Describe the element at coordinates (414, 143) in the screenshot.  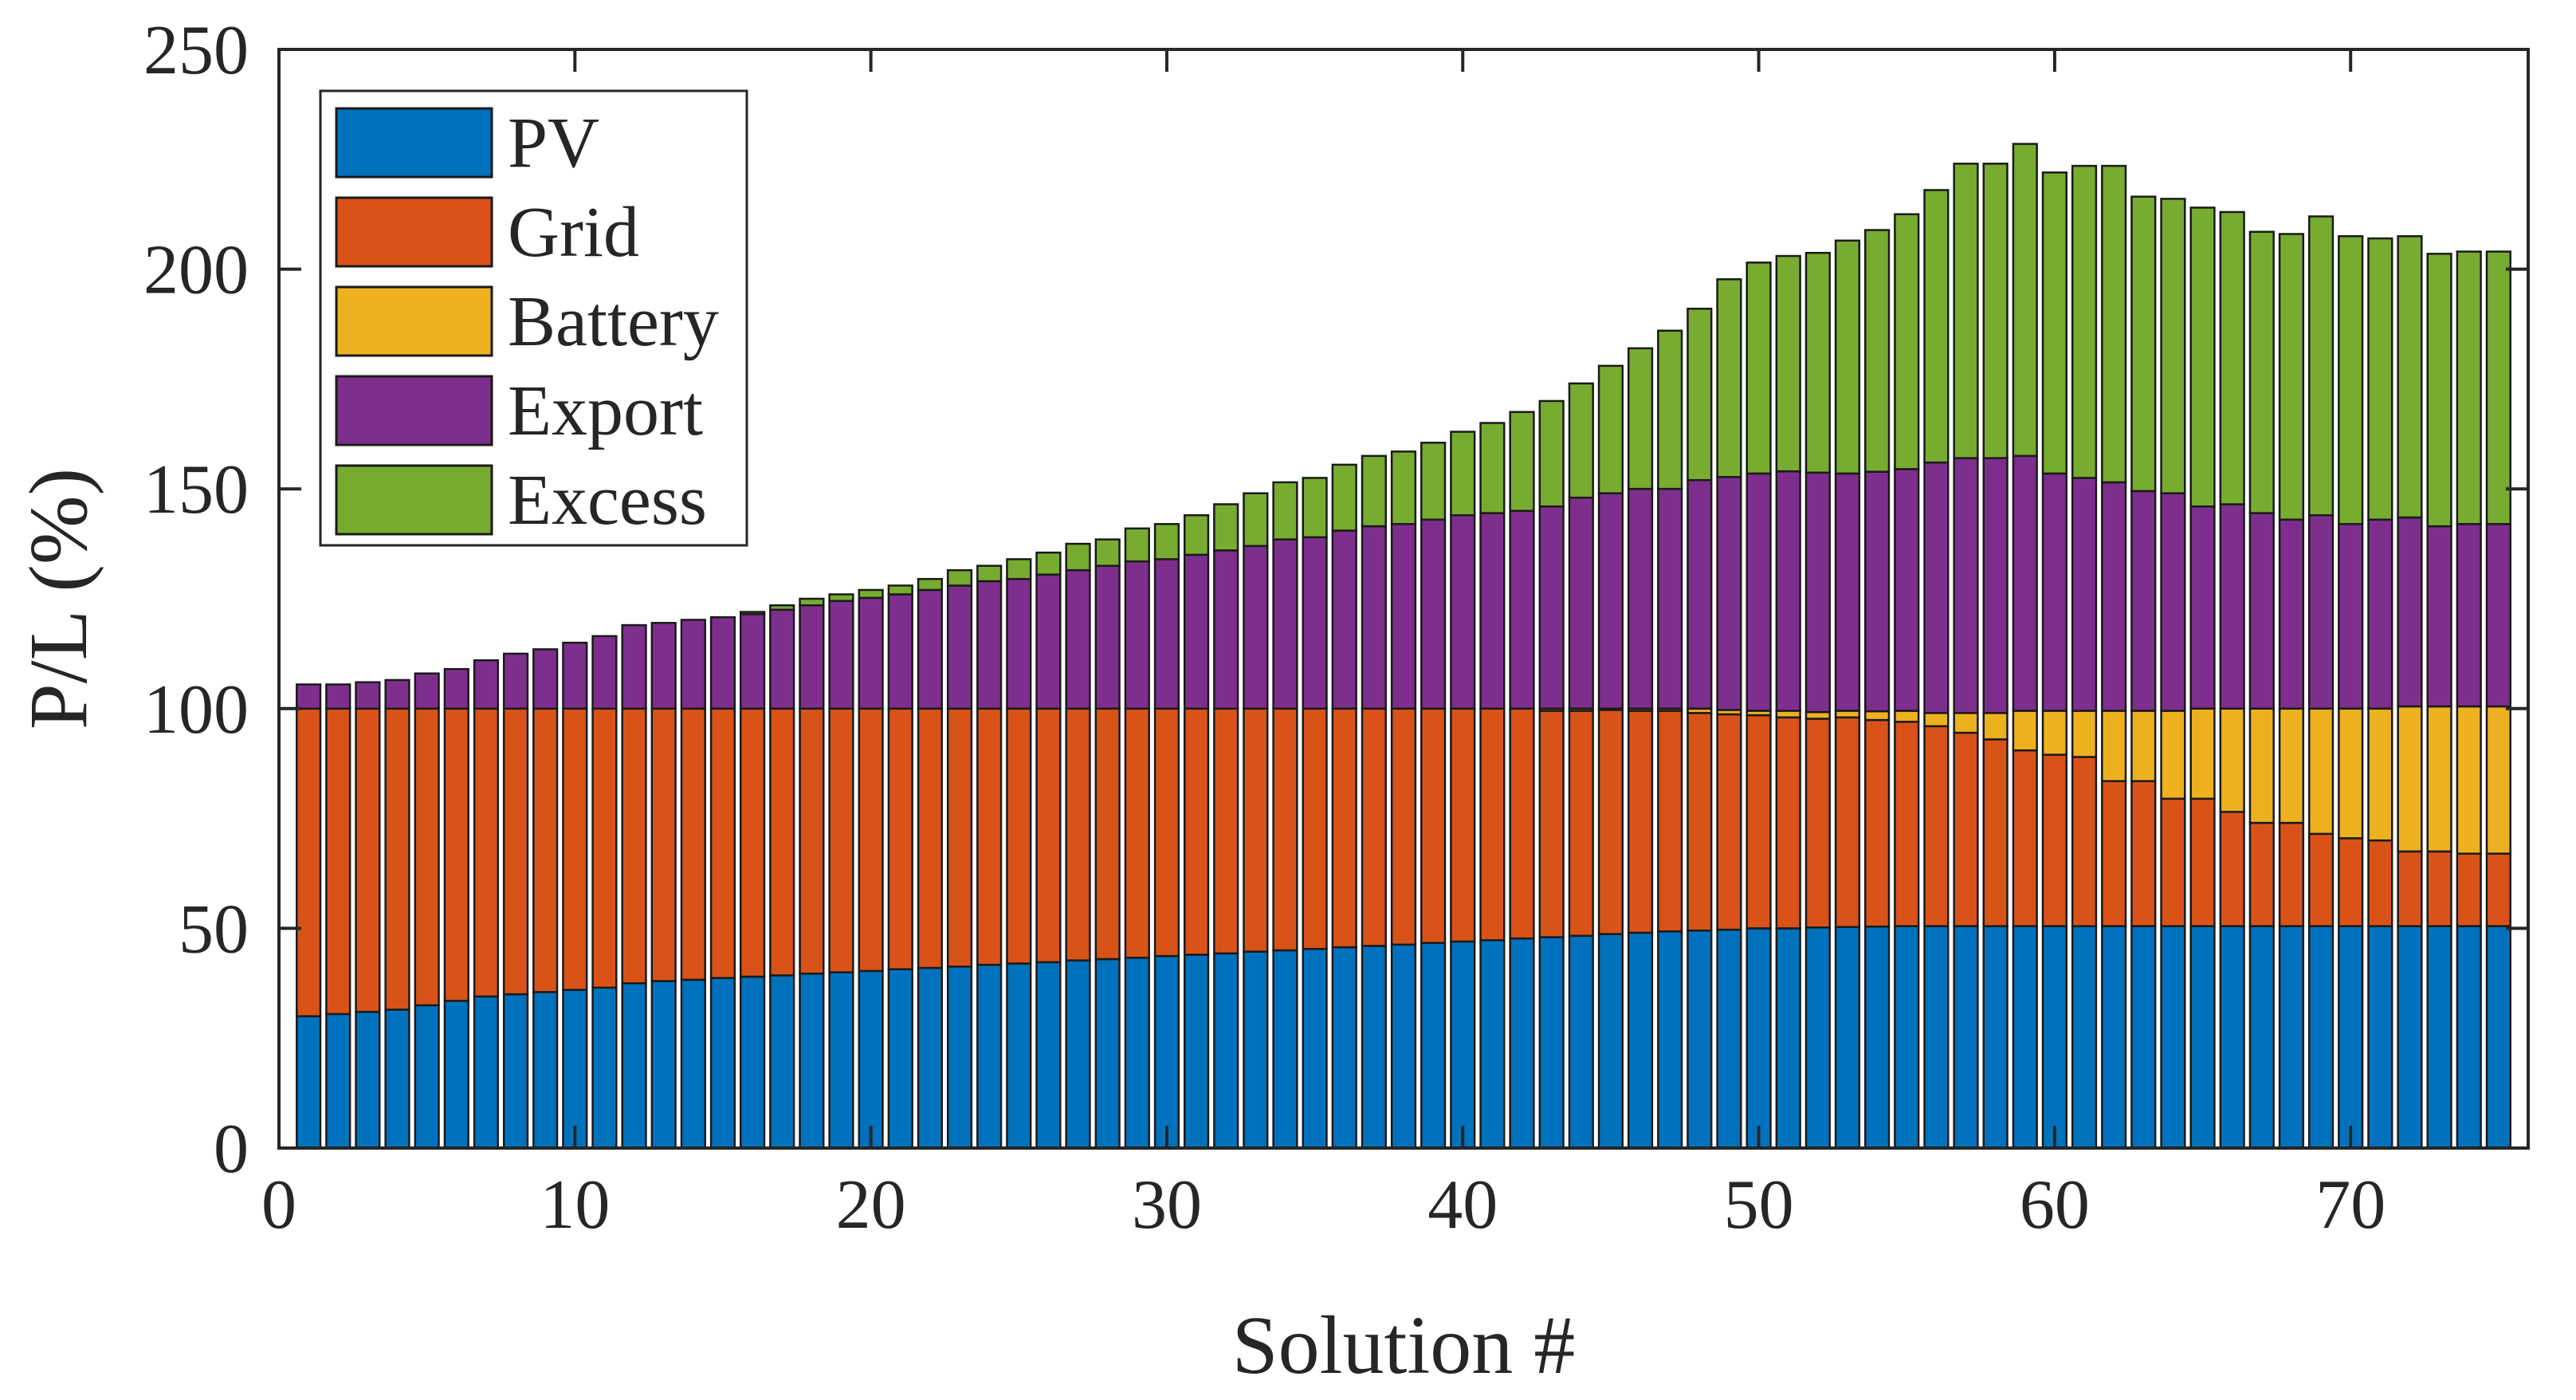
I see `legend-swatch-pv` at that location.